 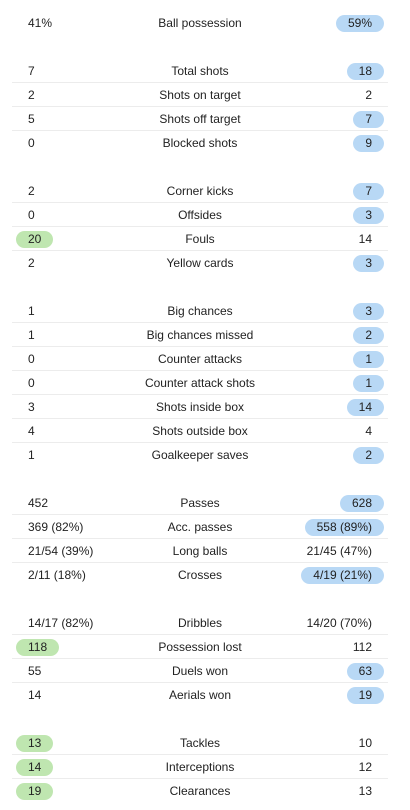 I want to click on away-value: 18, so click(x=365, y=71).